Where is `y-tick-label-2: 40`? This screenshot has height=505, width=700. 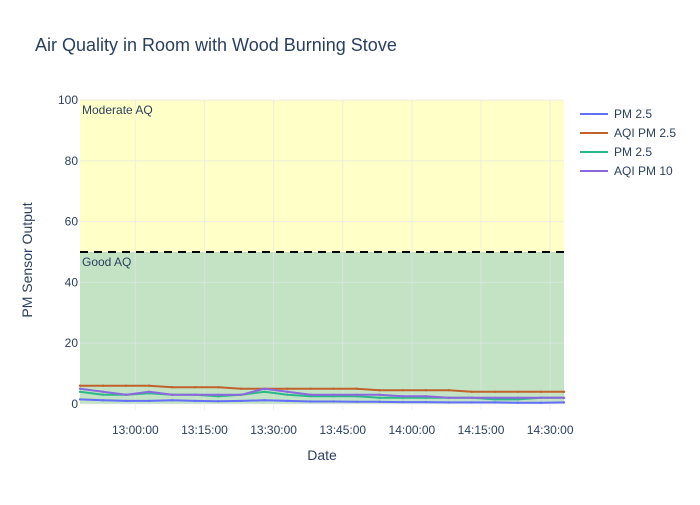
y-tick-label-2: 40 is located at coordinates (72, 282).